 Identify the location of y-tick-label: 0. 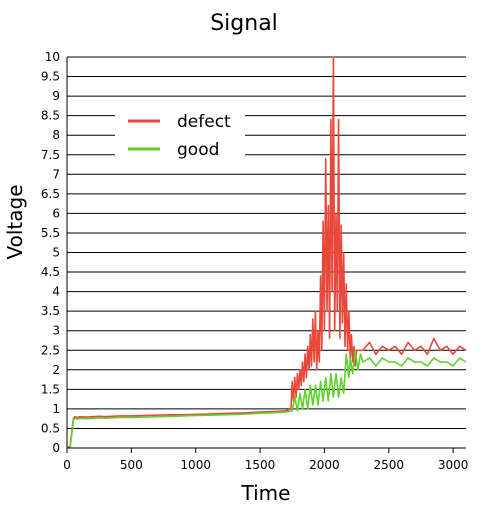
(56, 448).